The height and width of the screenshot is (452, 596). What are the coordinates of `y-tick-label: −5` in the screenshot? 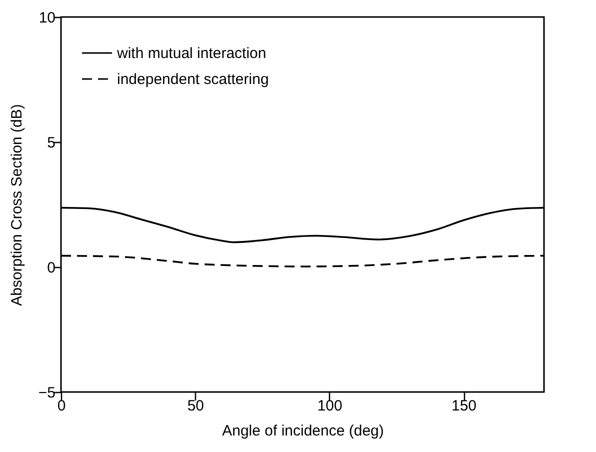 It's located at (47, 393).